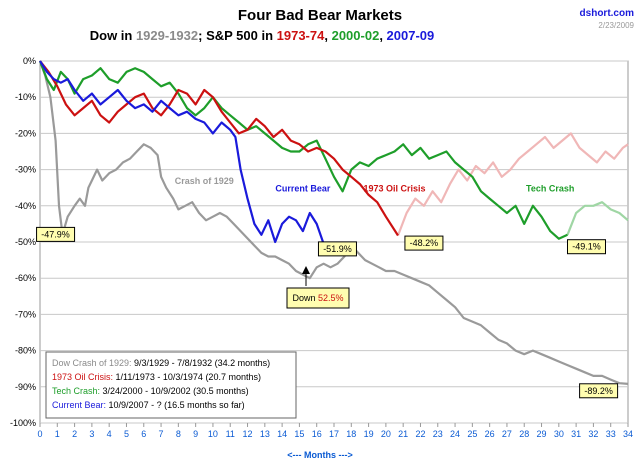 Image resolution: width=640 pixels, height=465 pixels. I want to click on x-tick-label: 25, so click(472, 434).